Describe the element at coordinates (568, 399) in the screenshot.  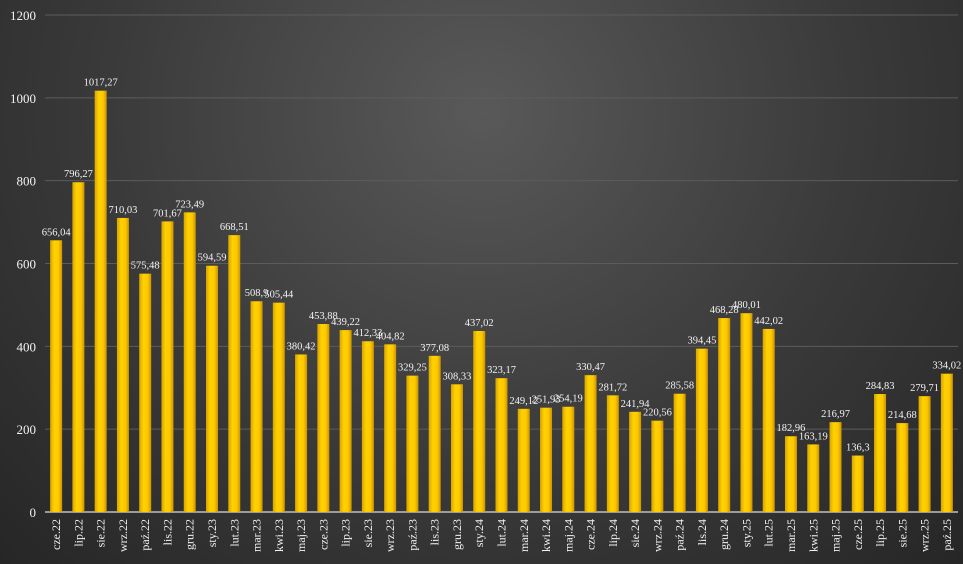
I see `data-label: 254,19` at that location.